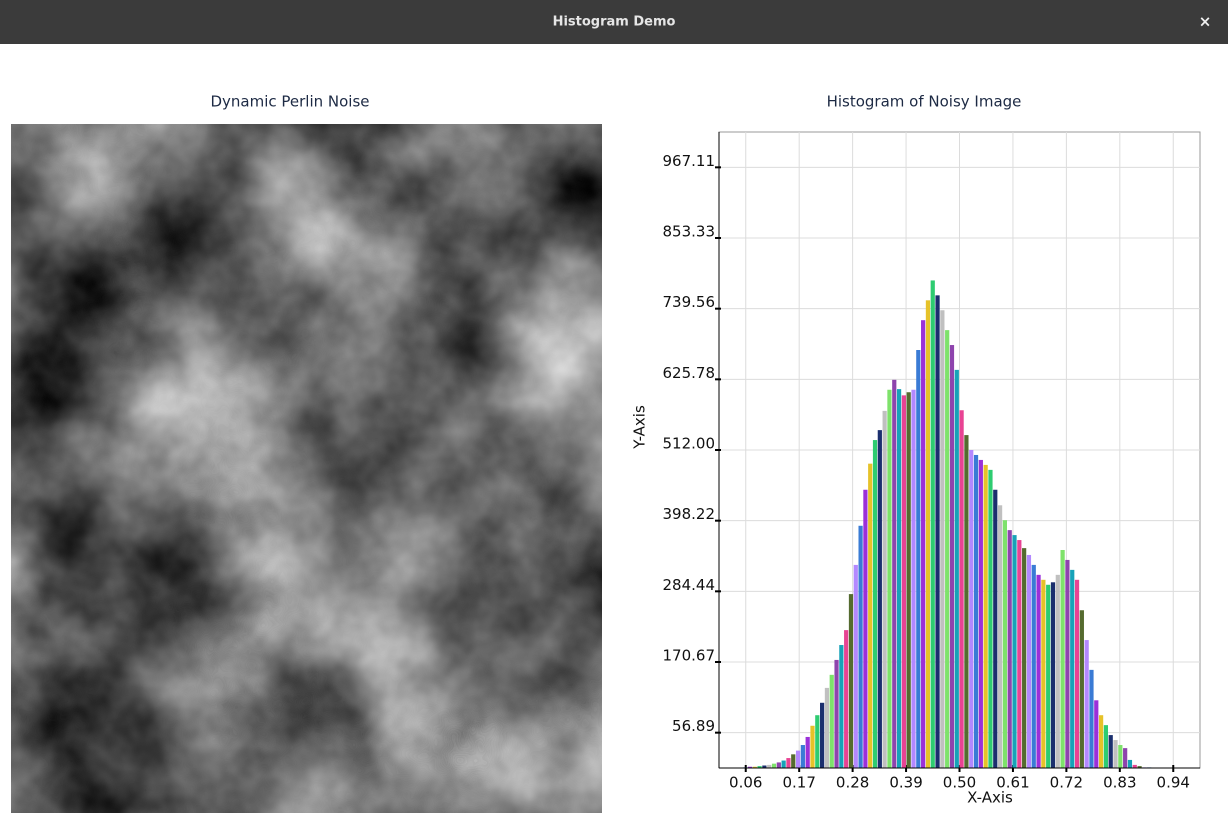 This screenshot has width=1228, height=833. I want to click on x-tick-label: 0.06, so click(745, 783).